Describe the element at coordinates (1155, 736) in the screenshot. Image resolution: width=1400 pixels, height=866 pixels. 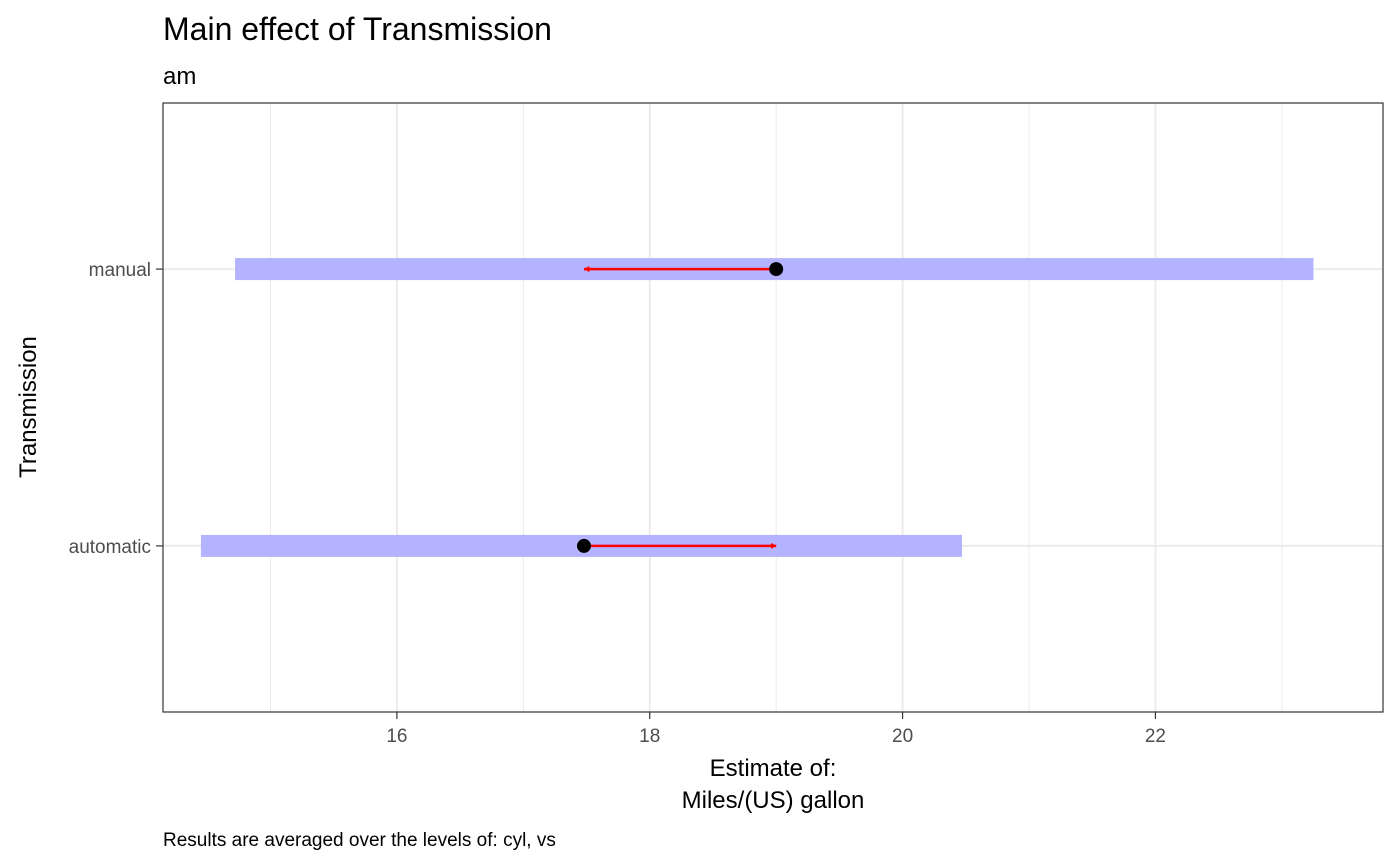
I see `x-tick-label: 22` at that location.